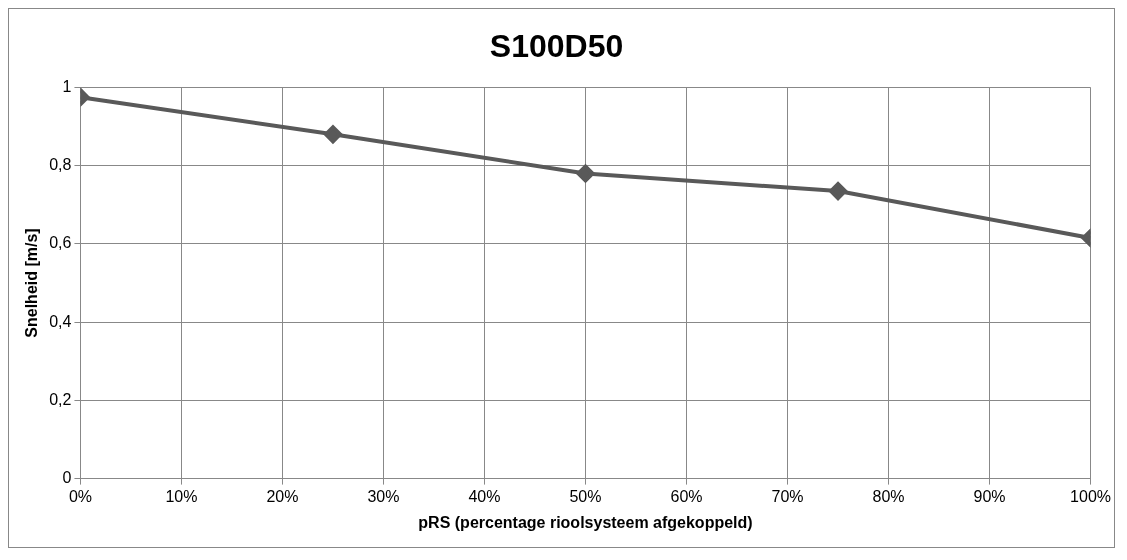 The height and width of the screenshot is (560, 1127). Describe the element at coordinates (67, 86) in the screenshot. I see `y-tick-label: 1` at that location.